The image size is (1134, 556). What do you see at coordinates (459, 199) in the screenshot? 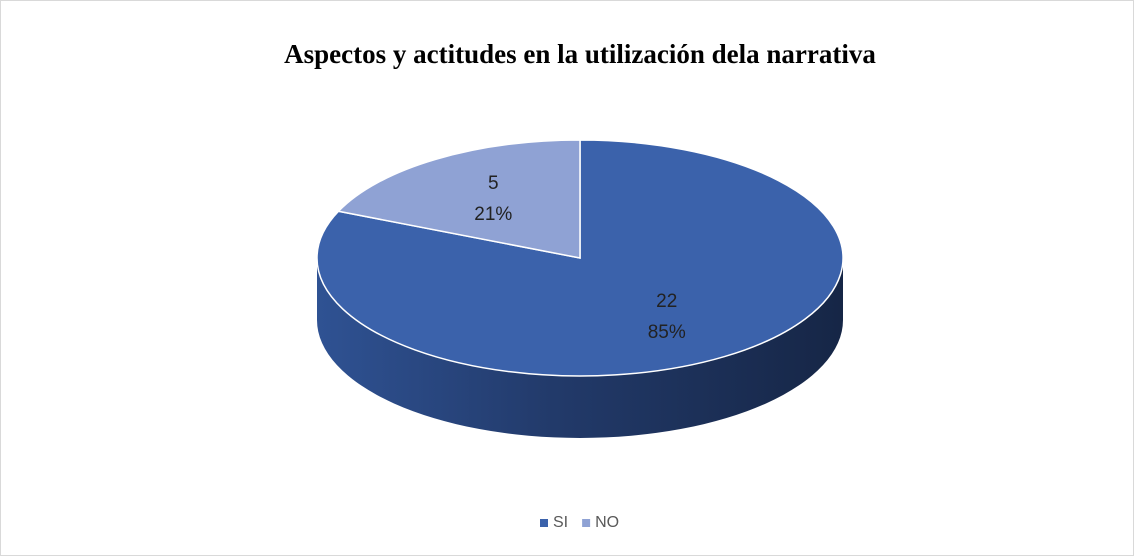
I see `pie-slice` at bounding box center [459, 199].